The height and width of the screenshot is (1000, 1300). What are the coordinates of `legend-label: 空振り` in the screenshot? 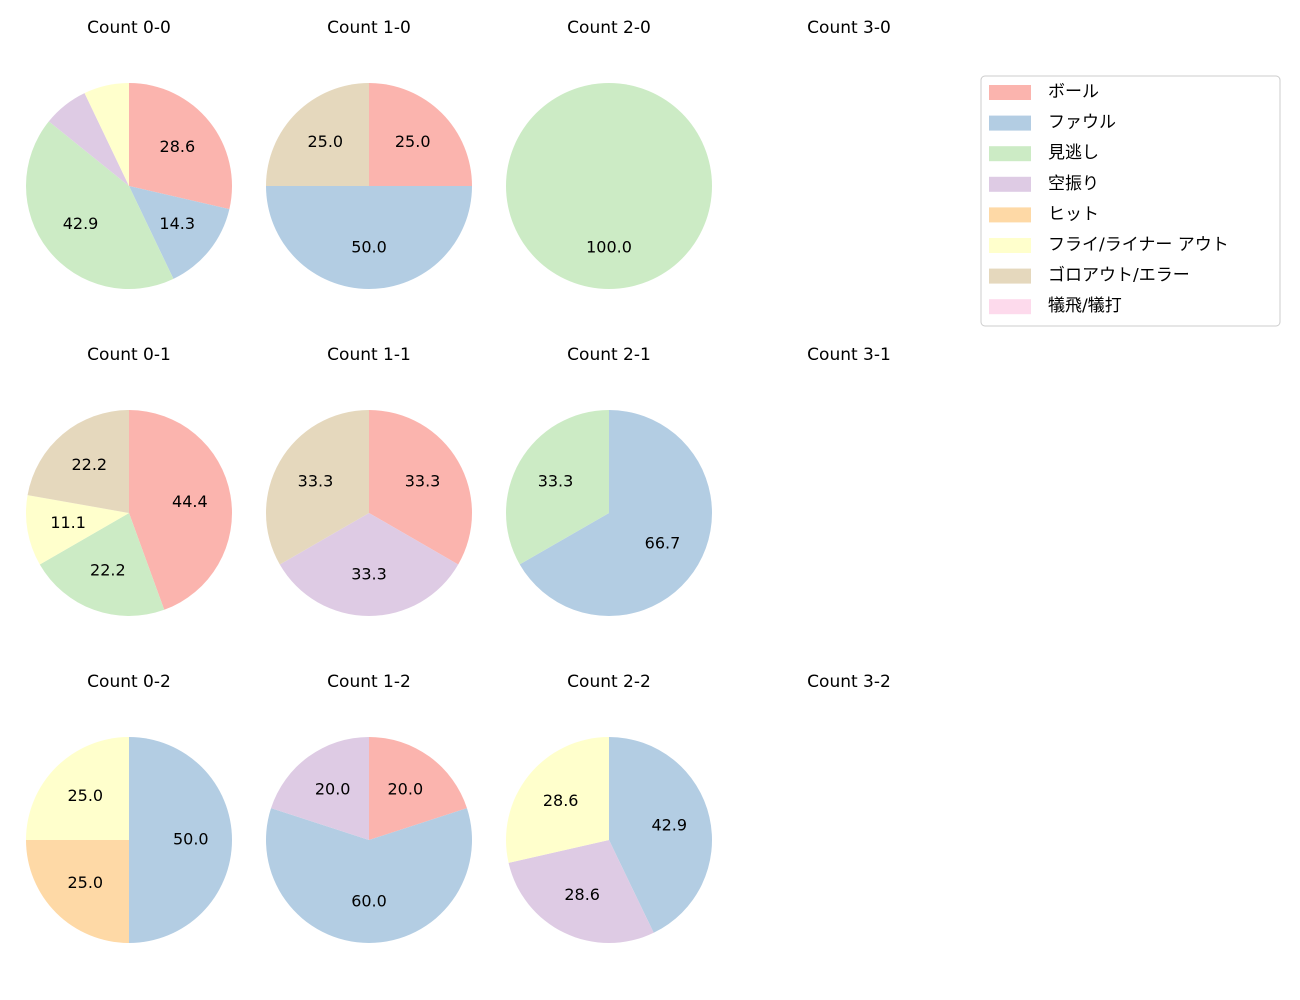 It's located at (1073, 184).